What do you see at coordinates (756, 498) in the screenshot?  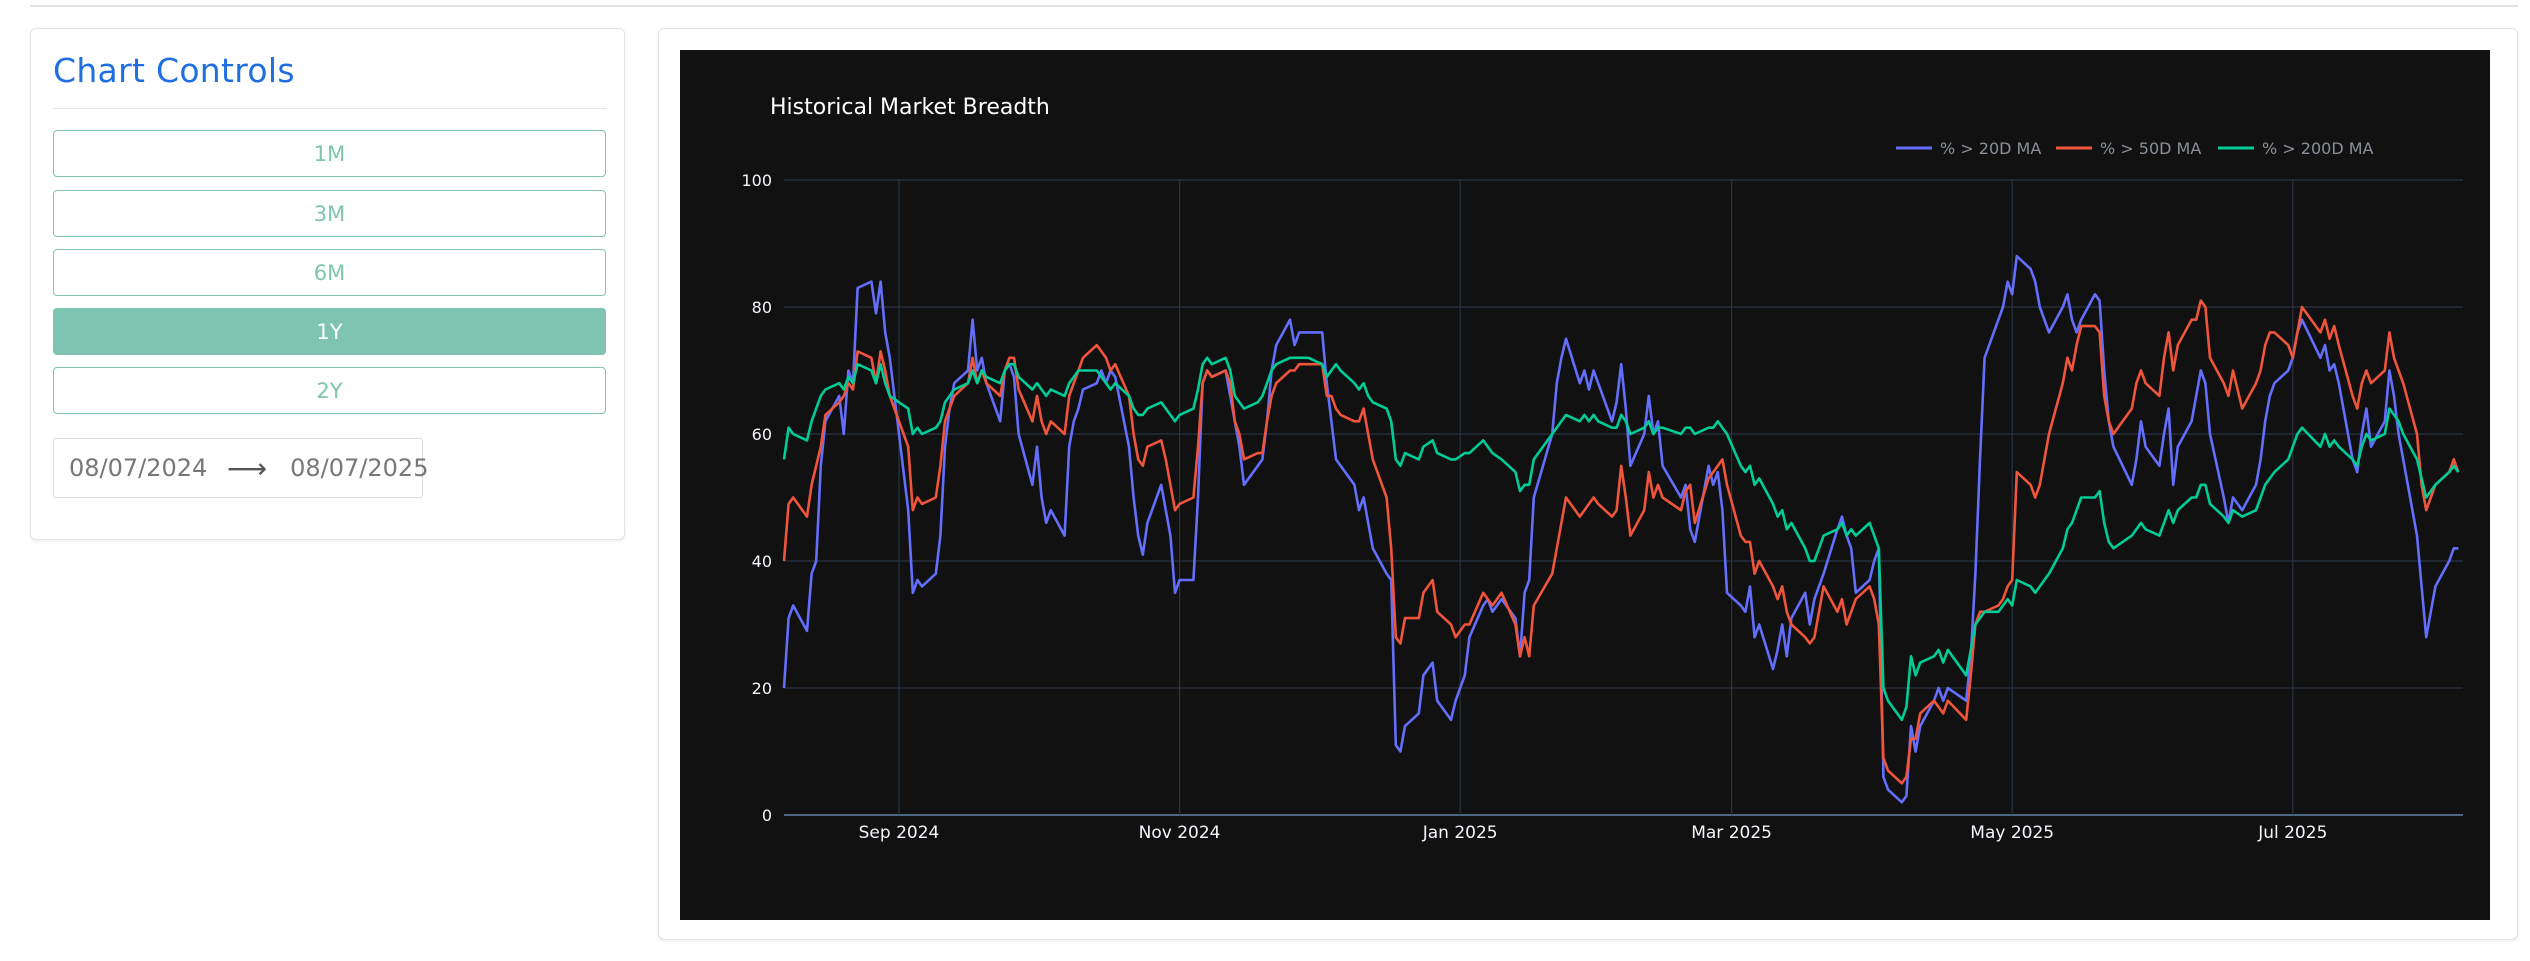 I see `y-axis: 0 20 40 60 80 100` at bounding box center [756, 498].